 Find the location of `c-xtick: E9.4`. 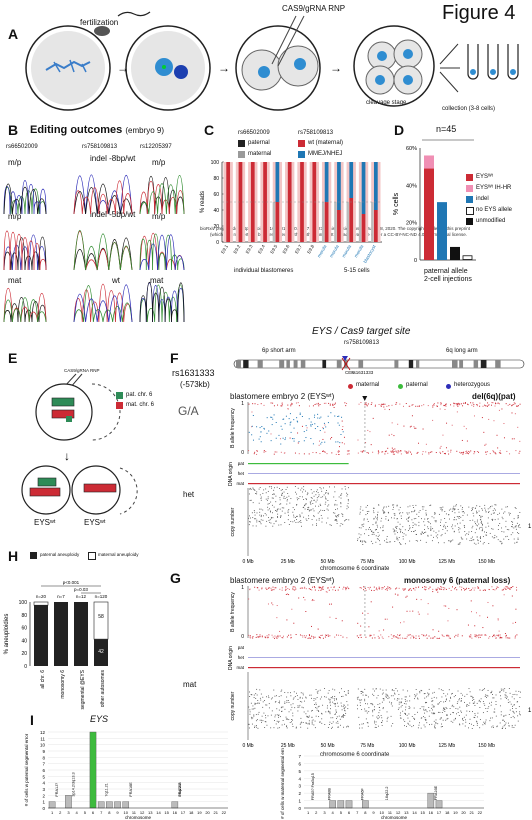

c-xtick: E9.4 is located at coordinates (261, 249).